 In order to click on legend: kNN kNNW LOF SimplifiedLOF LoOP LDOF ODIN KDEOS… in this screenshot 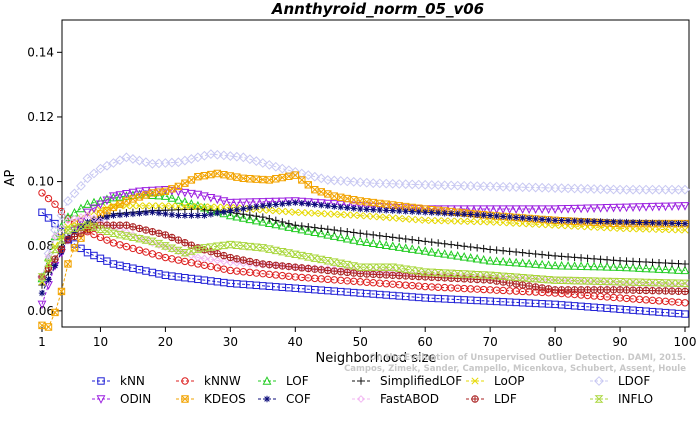, I will do `click(372, 390)`.